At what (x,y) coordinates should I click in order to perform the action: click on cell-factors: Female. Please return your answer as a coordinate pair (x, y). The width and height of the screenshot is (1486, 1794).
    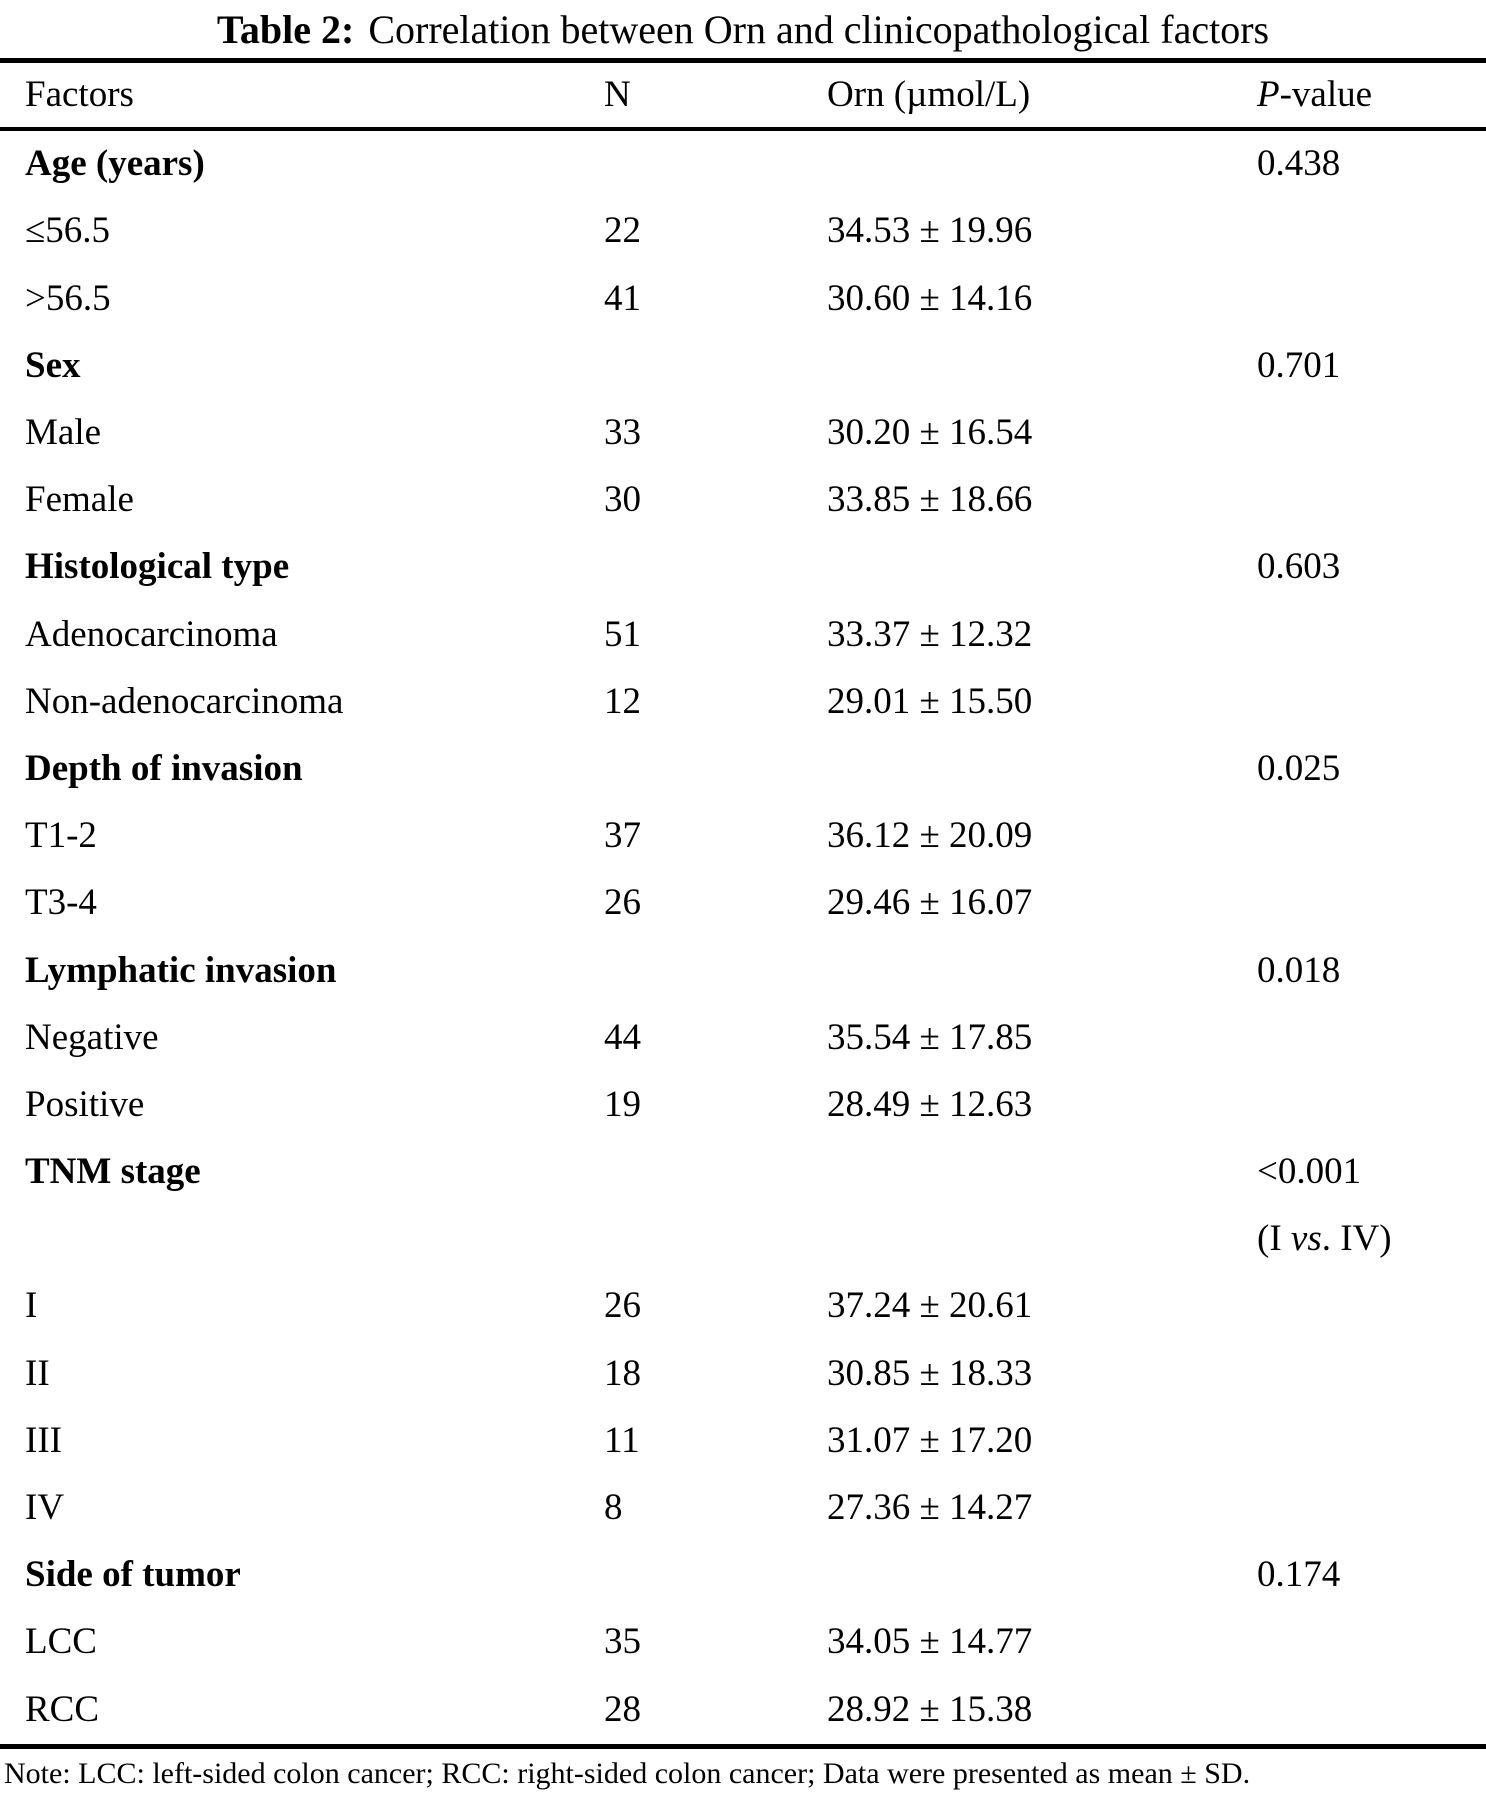
    Looking at the image, I should click on (79, 500).